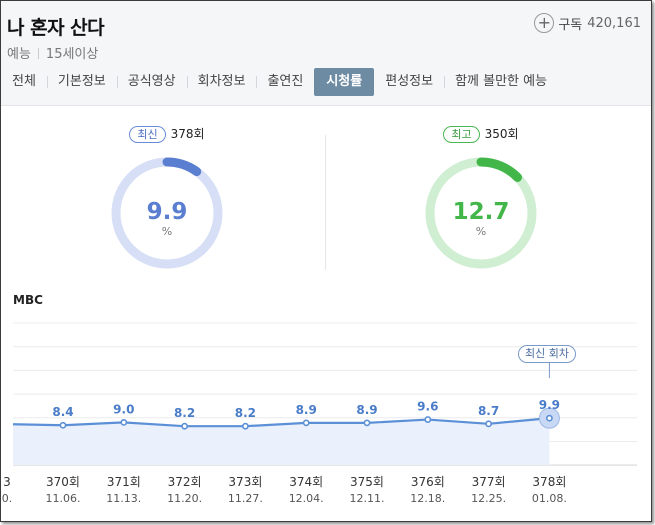  Describe the element at coordinates (501, 134) in the screenshot. I see `best-episode: 350회` at that location.